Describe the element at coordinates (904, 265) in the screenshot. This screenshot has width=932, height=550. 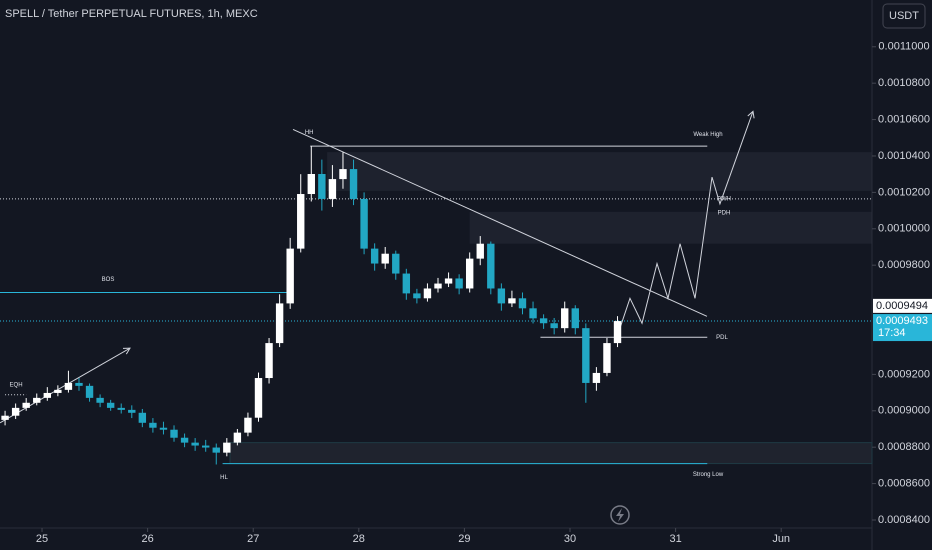
I see `y-tick-label: 0.0009800` at that location.